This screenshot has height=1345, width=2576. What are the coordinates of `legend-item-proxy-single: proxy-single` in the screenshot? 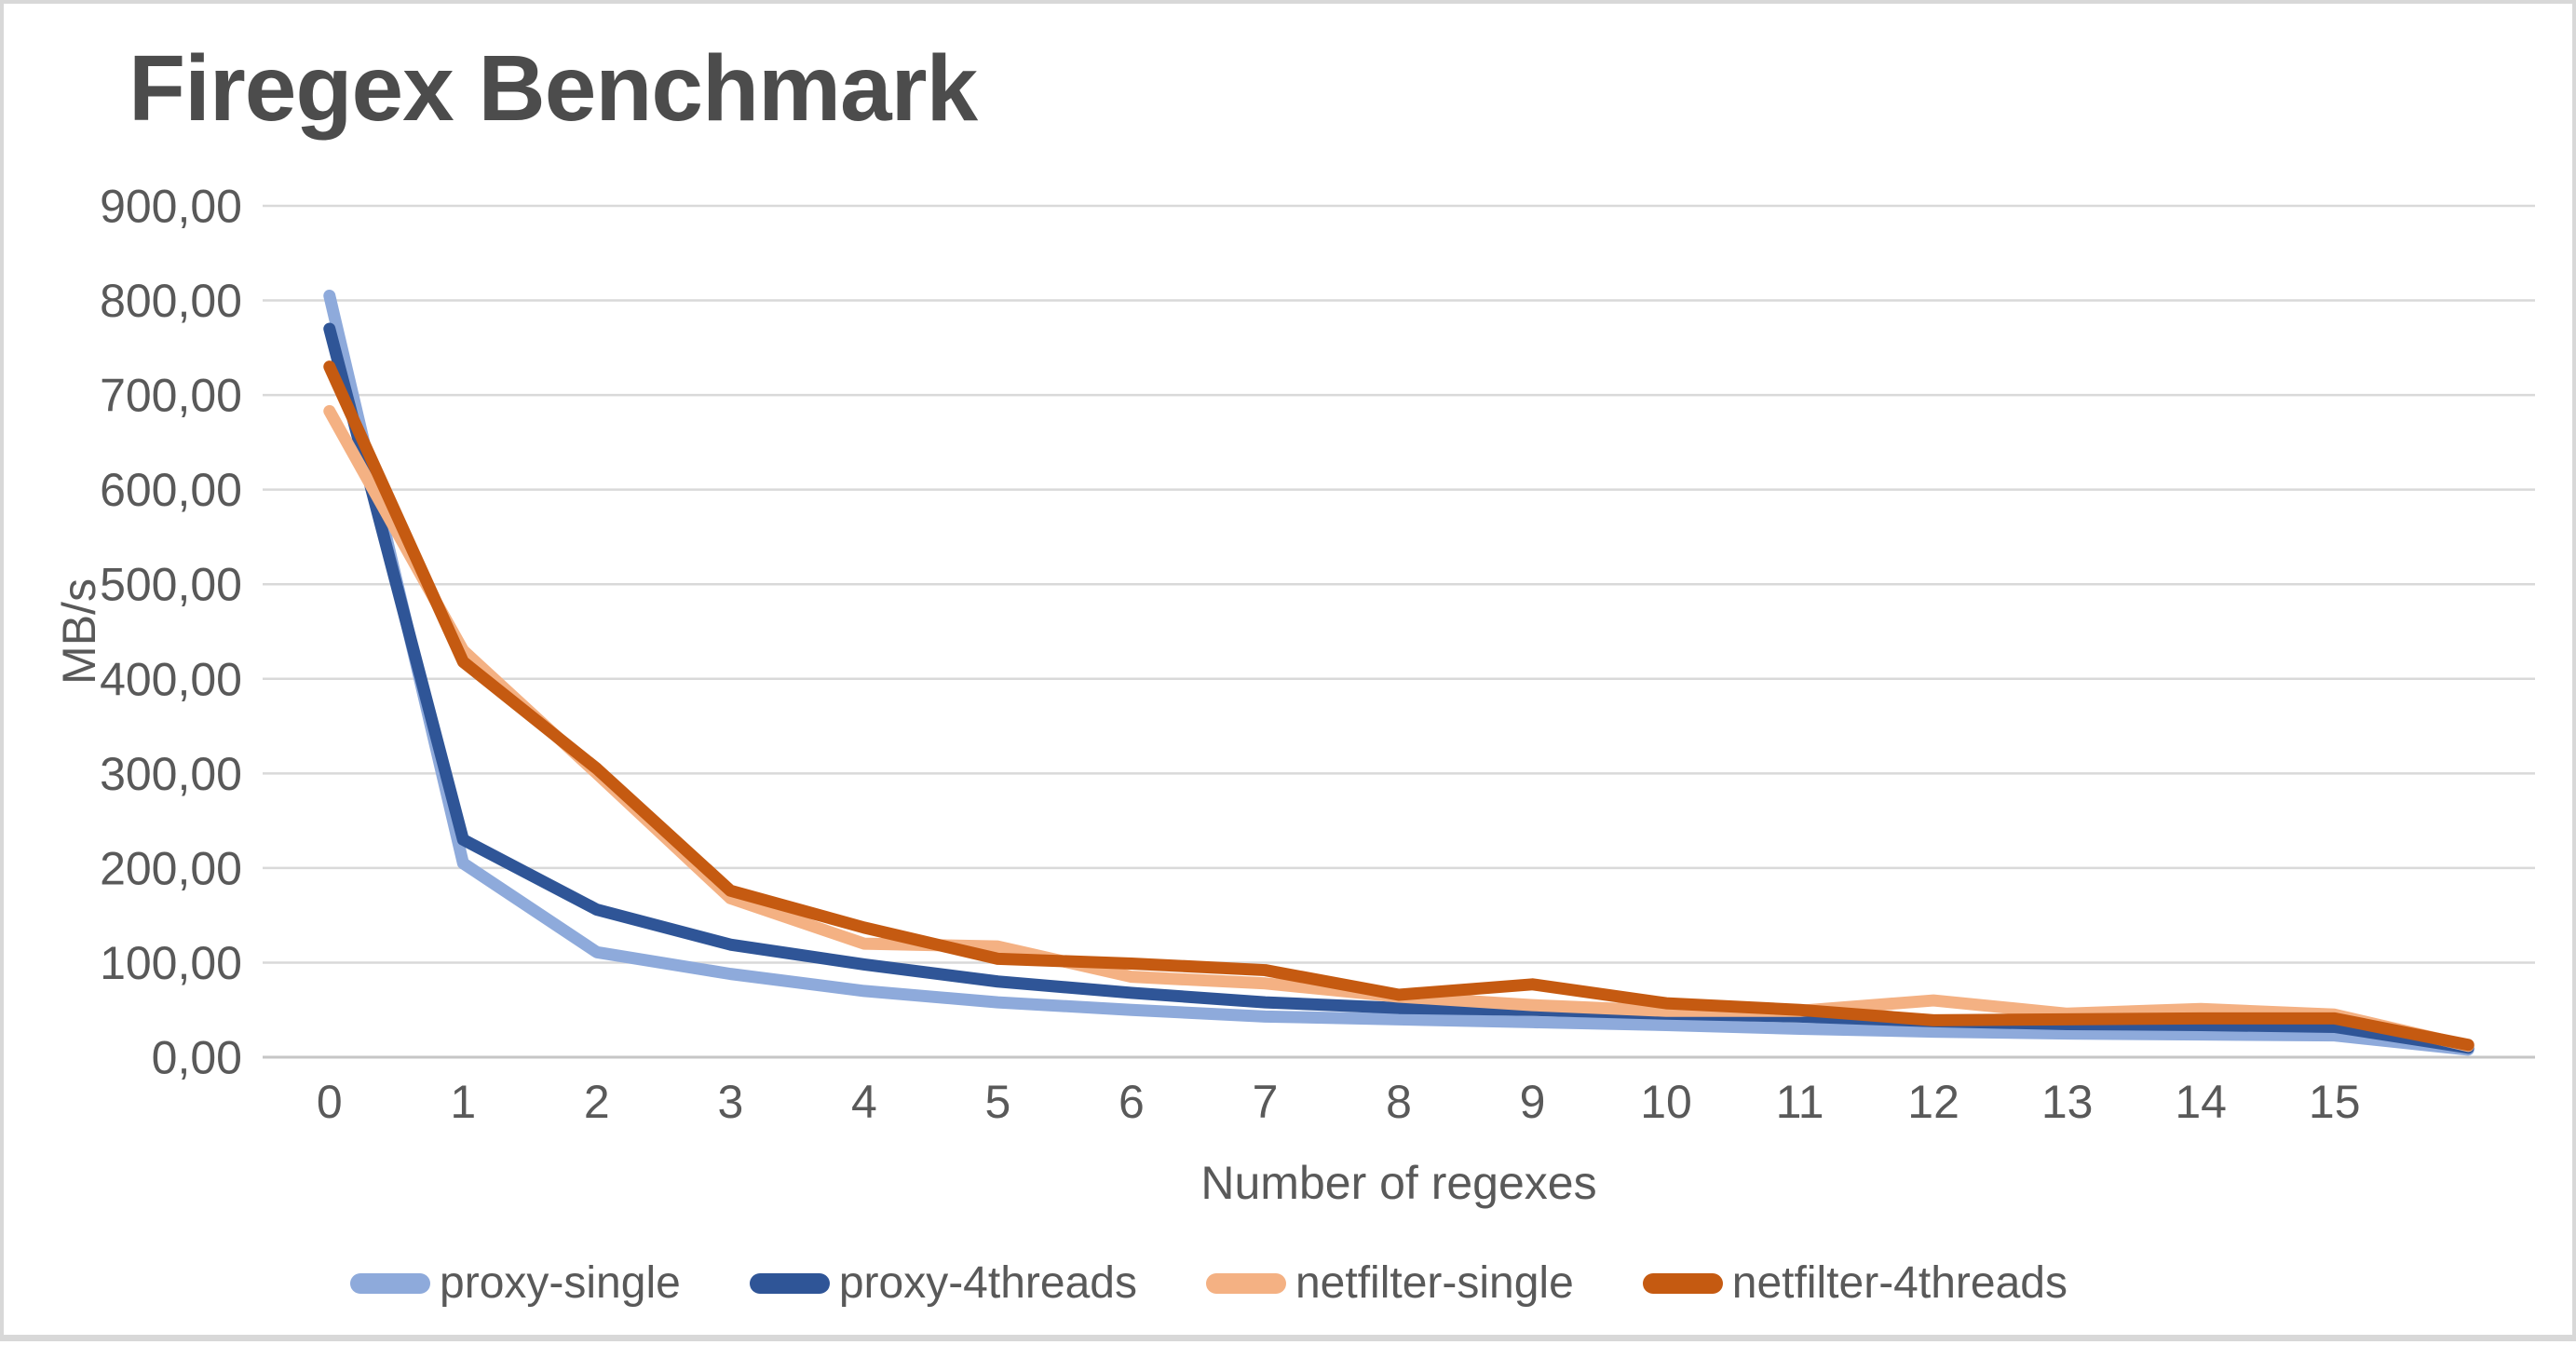 It's located at (515, 1283).